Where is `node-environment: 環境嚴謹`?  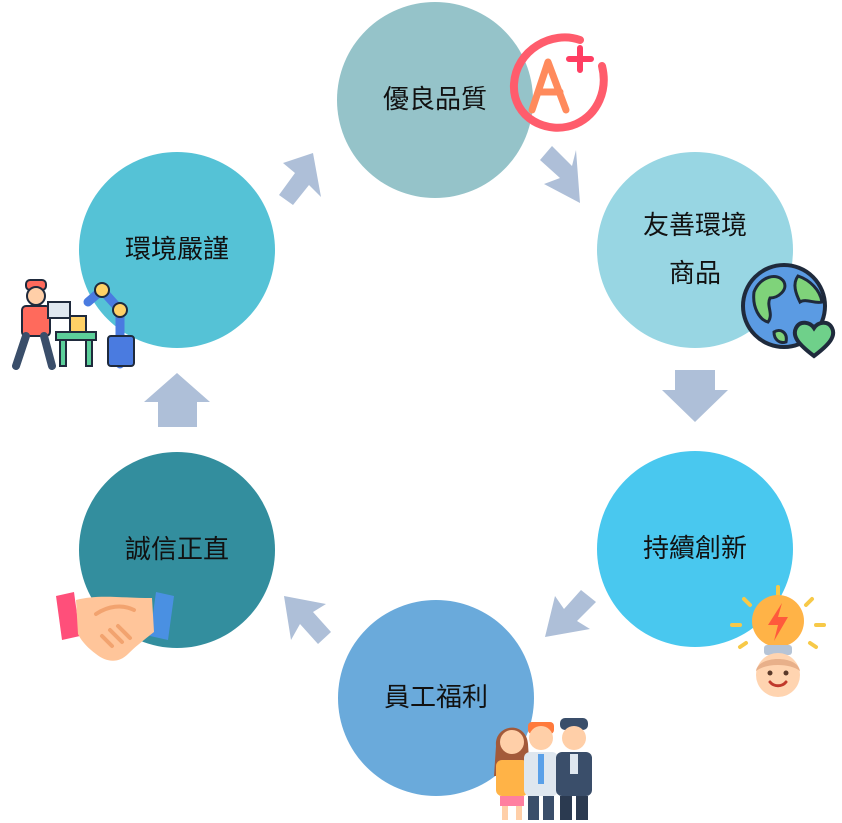
node-environment: 環境嚴謹 is located at coordinates (177, 250).